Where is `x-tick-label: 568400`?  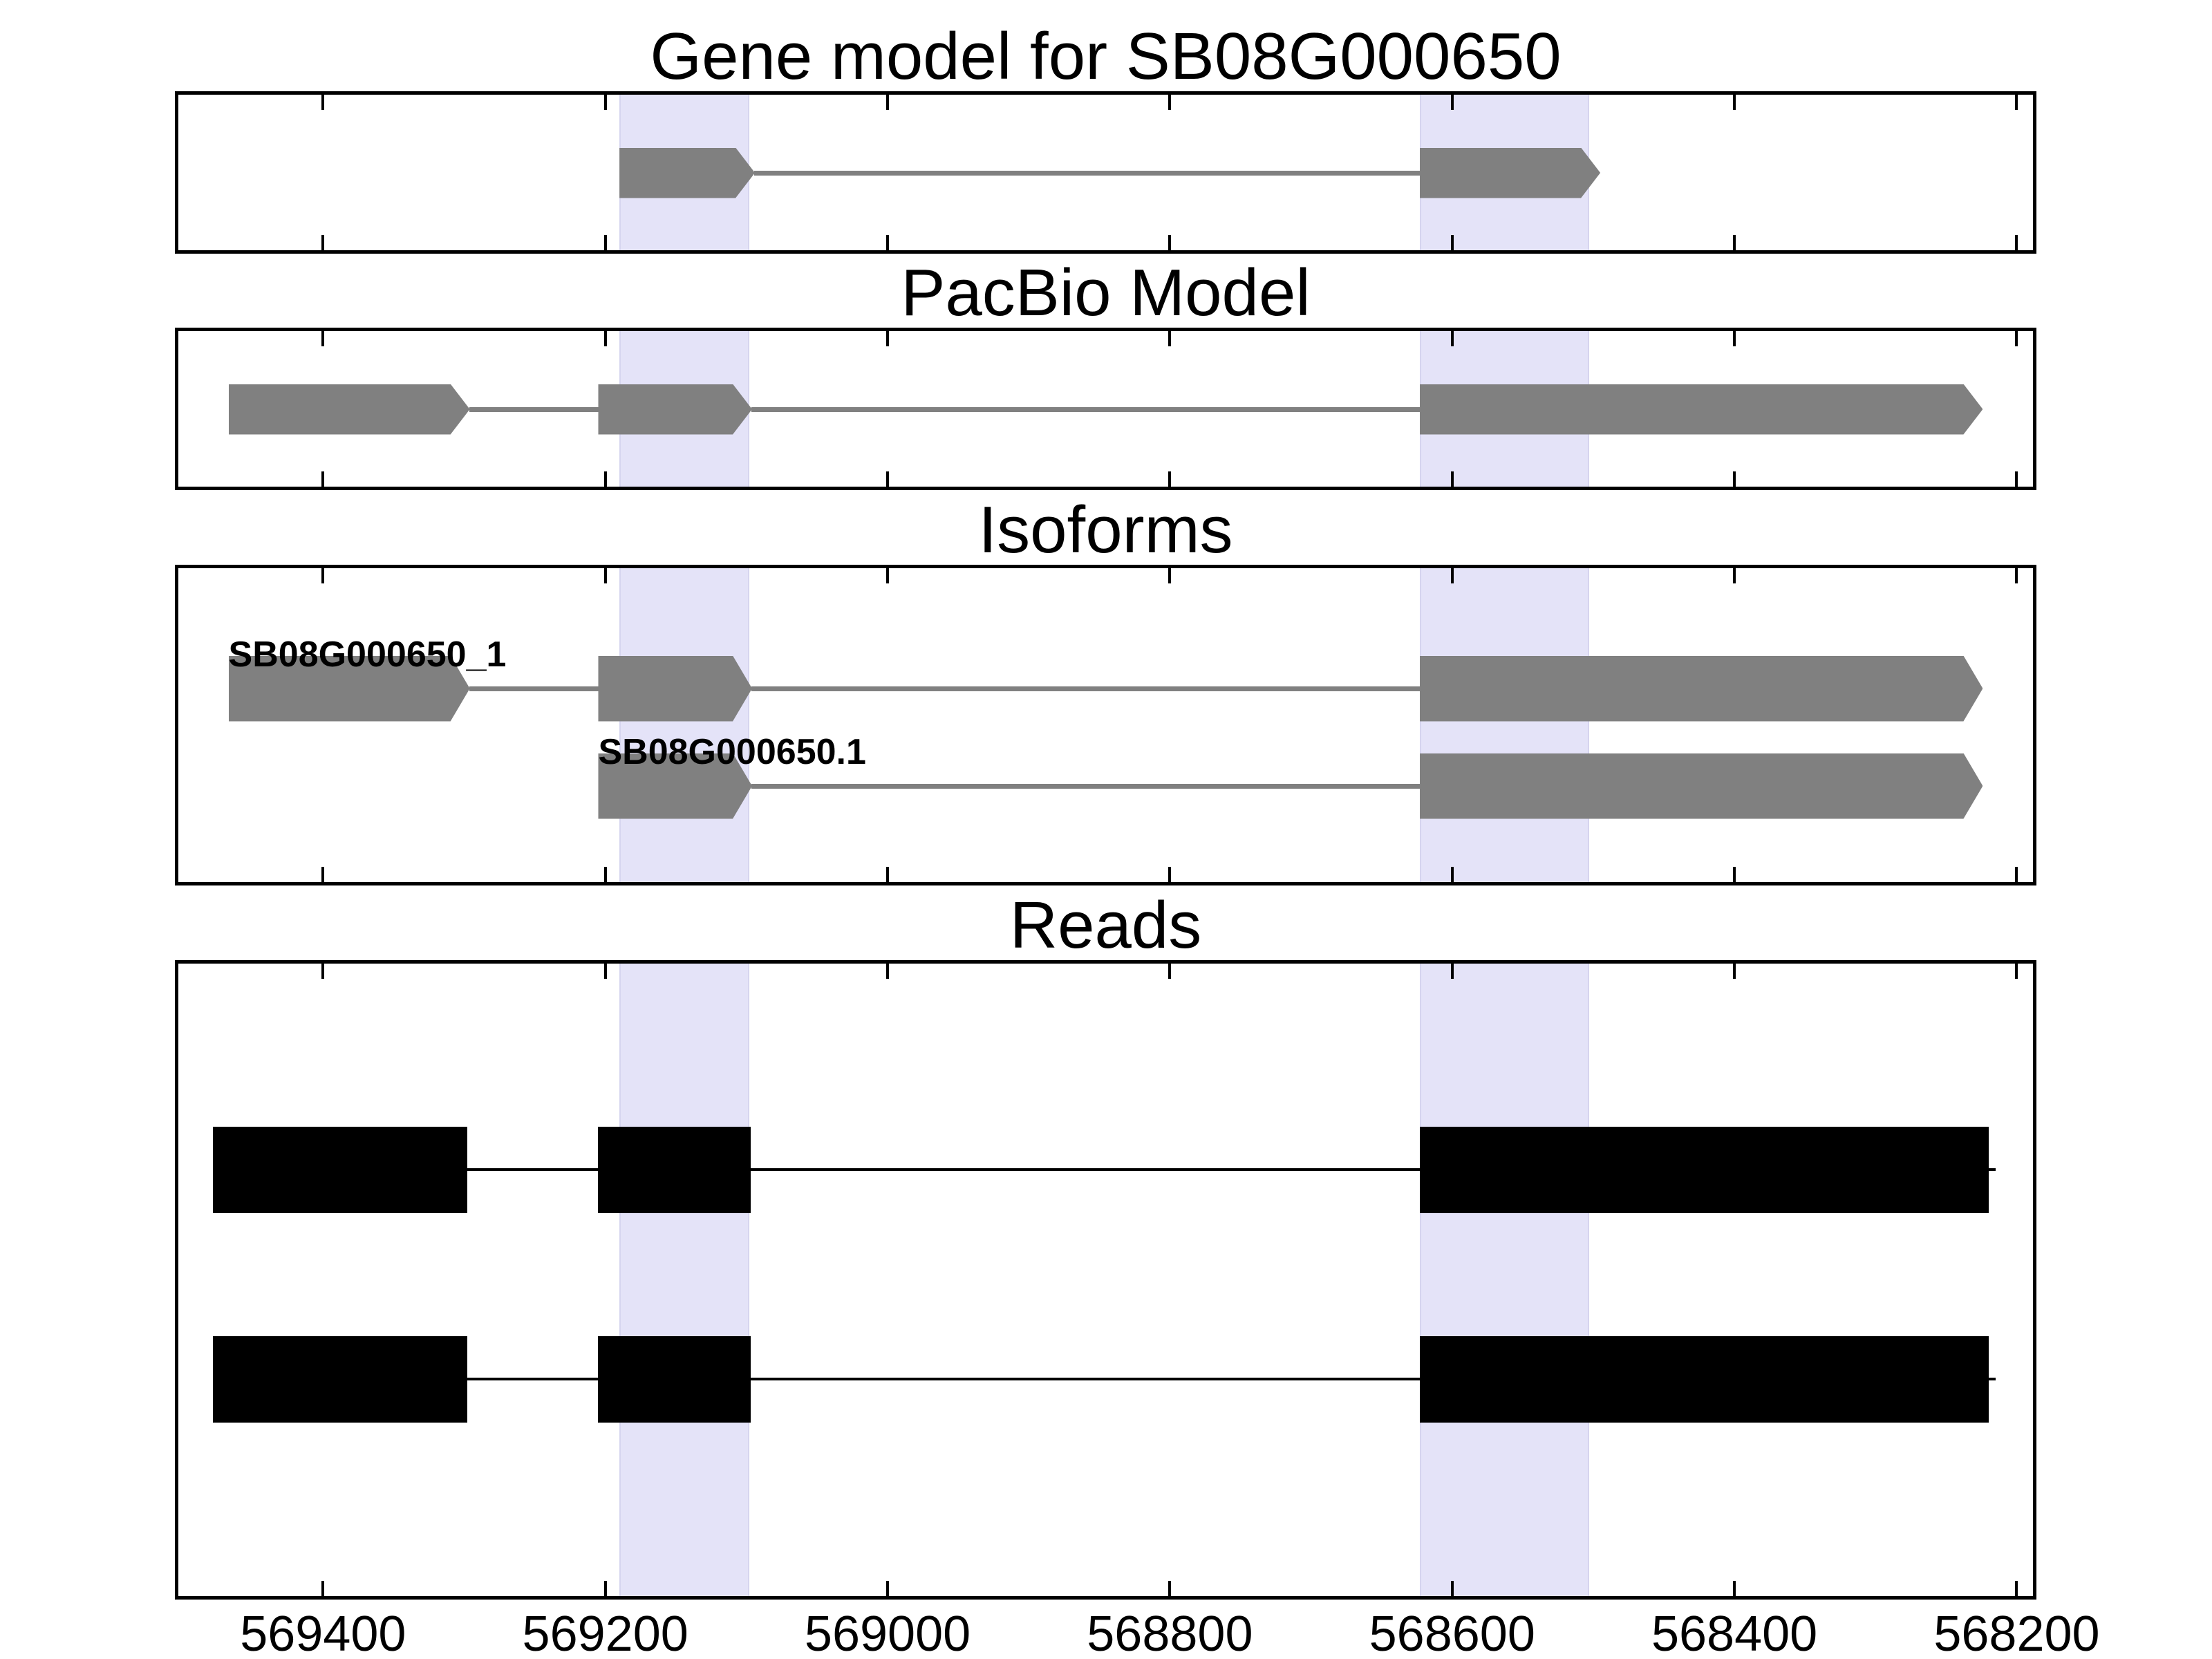 x-tick-label: 568400 is located at coordinates (1734, 1633).